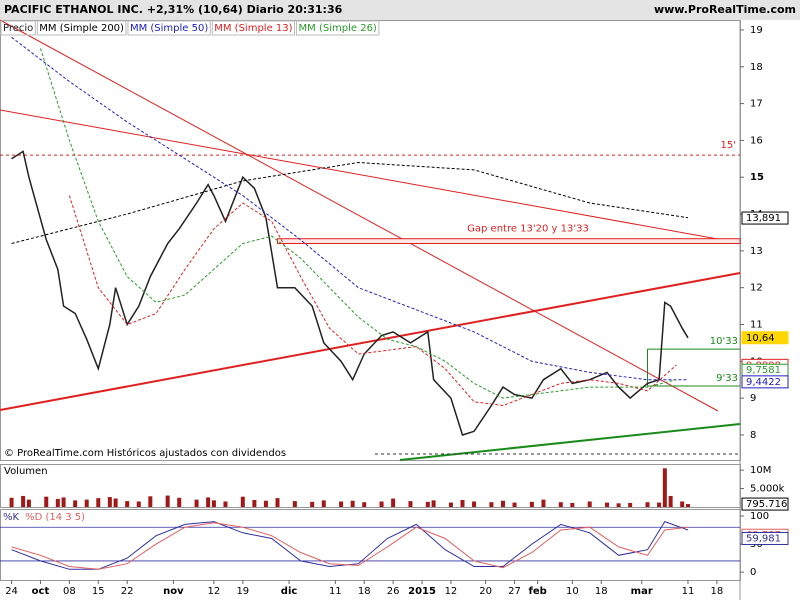 The image size is (800, 600). I want to click on x-tick-label: mar, so click(642, 591).